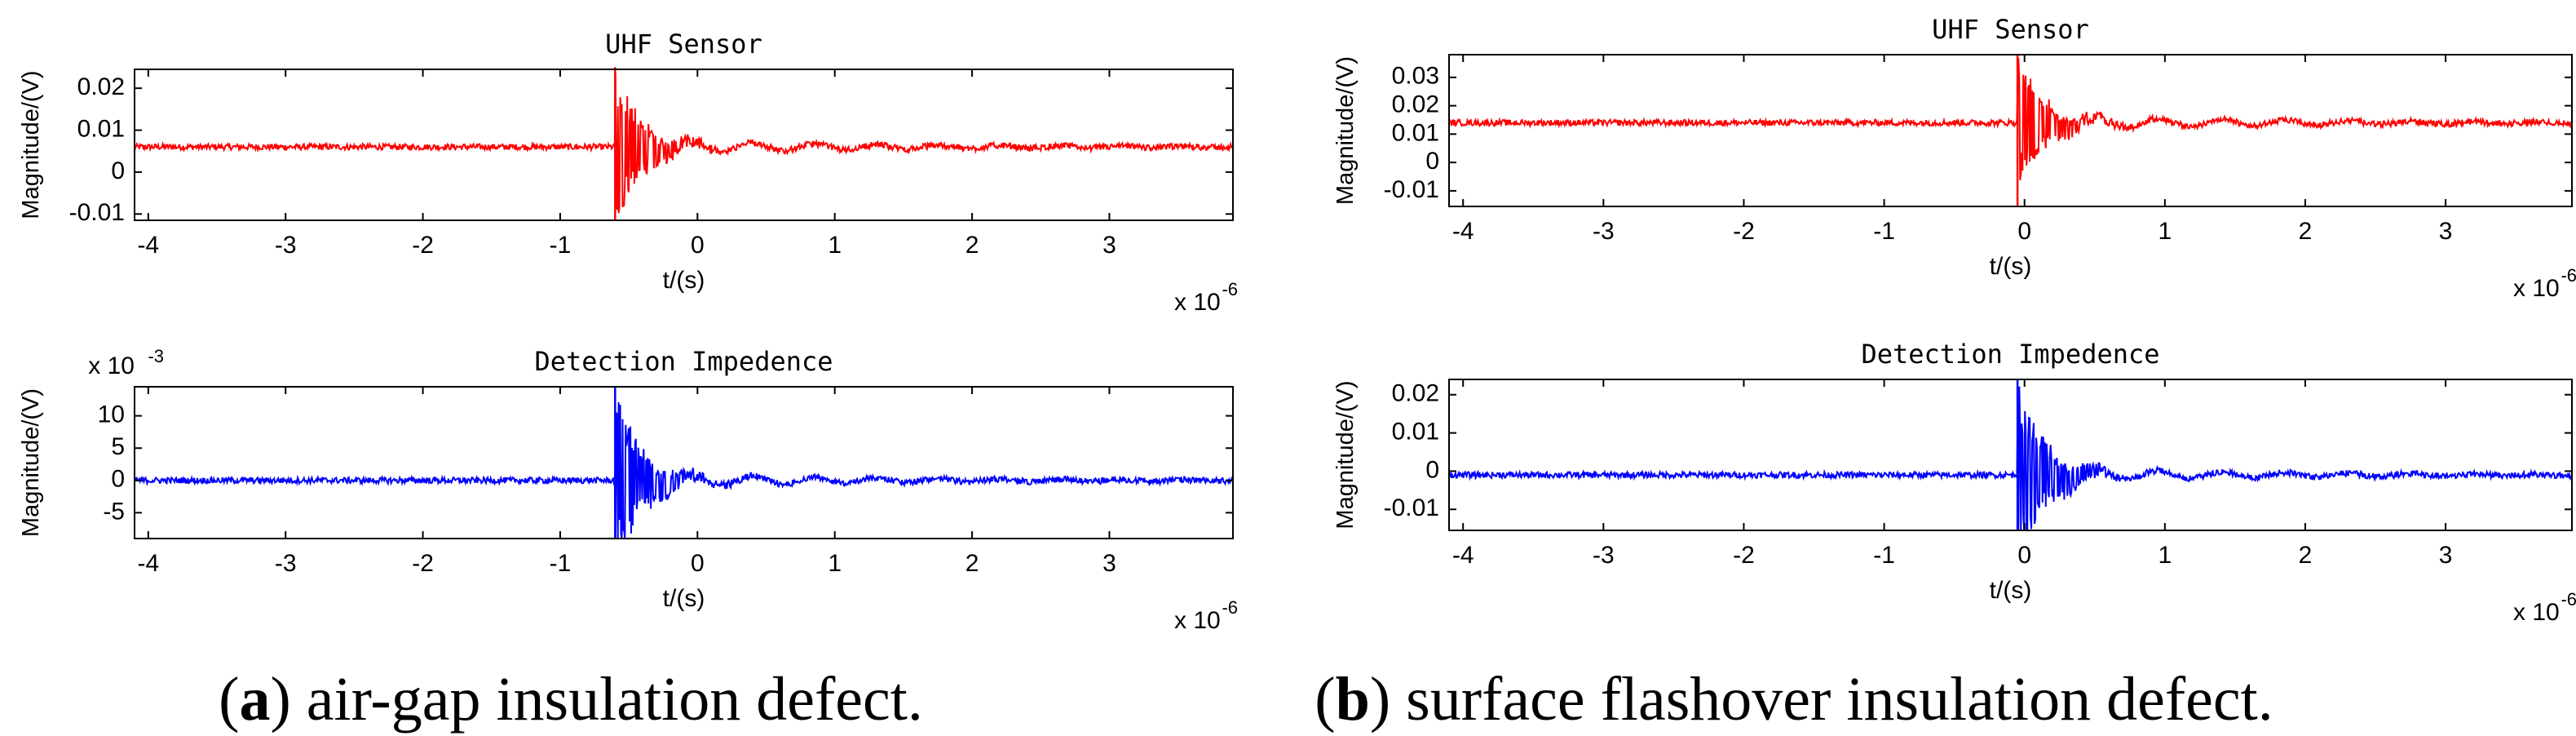 This screenshot has width=2576, height=736. Describe the element at coordinates (1352, 699) in the screenshot. I see `caption-b-letter: b` at that location.